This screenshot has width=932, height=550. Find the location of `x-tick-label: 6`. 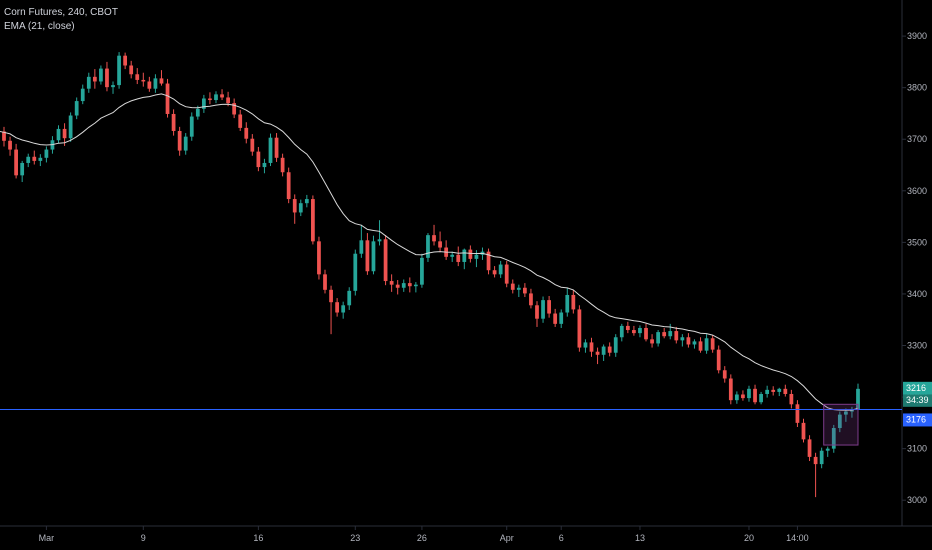

x-tick-label: 6 is located at coordinates (561, 538).